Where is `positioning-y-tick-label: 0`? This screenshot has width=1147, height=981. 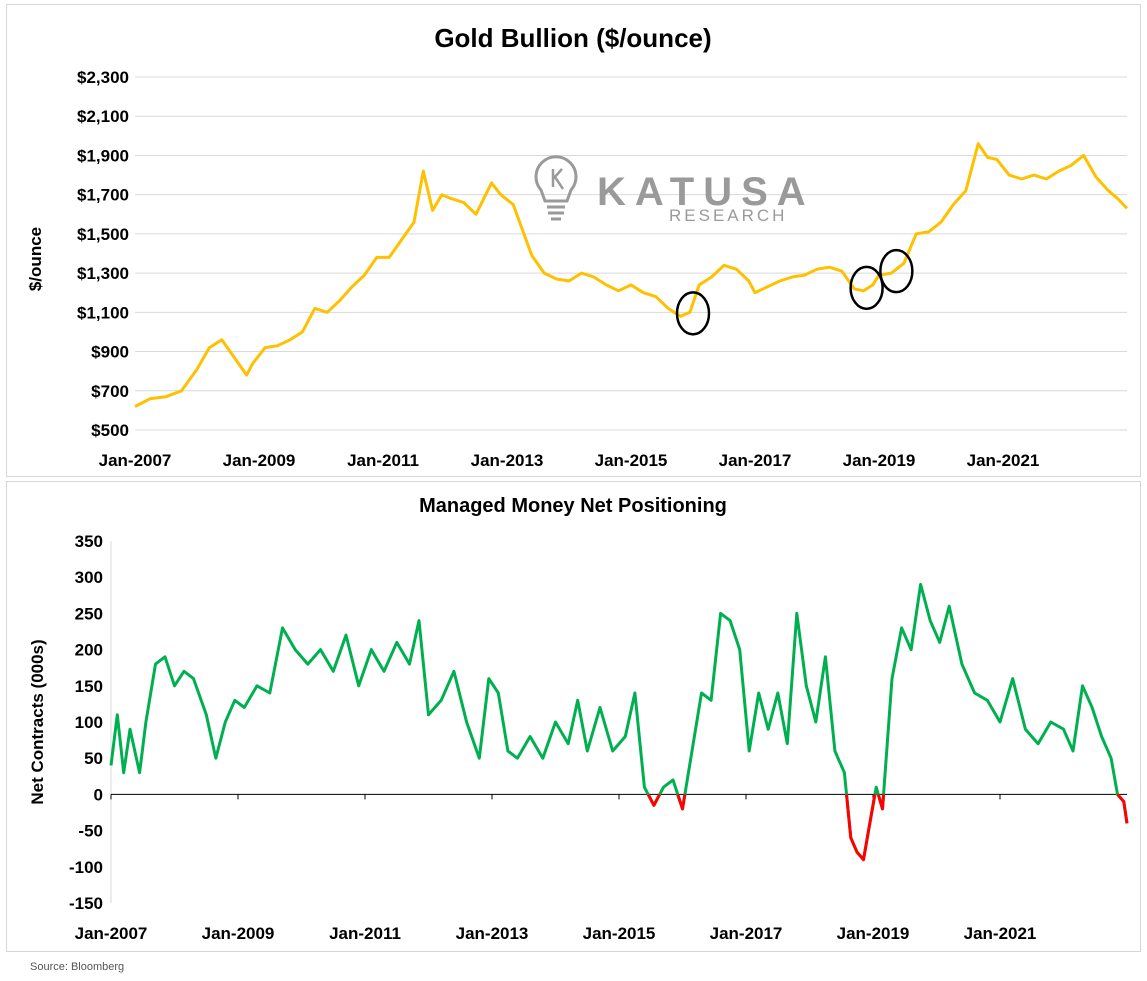
positioning-y-tick-label: 0 is located at coordinates (98, 794).